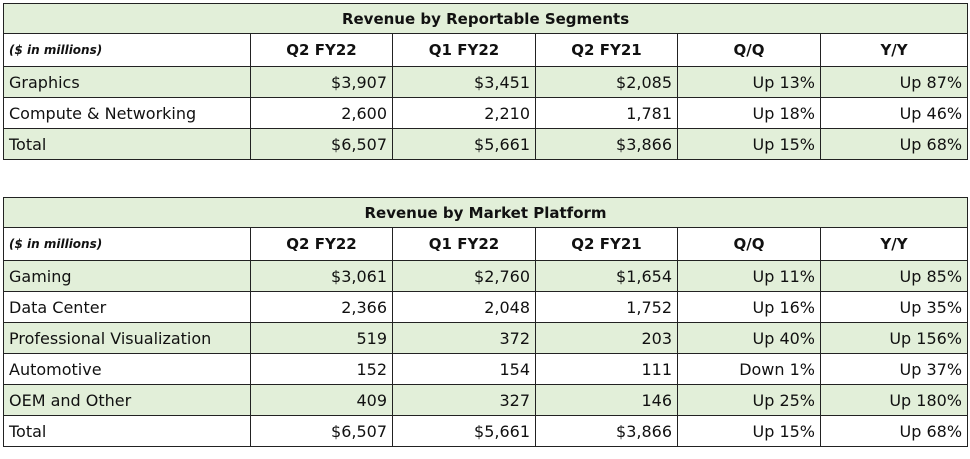 The image size is (970, 459). What do you see at coordinates (464, 400) in the screenshot?
I see `cell-value: 327` at bounding box center [464, 400].